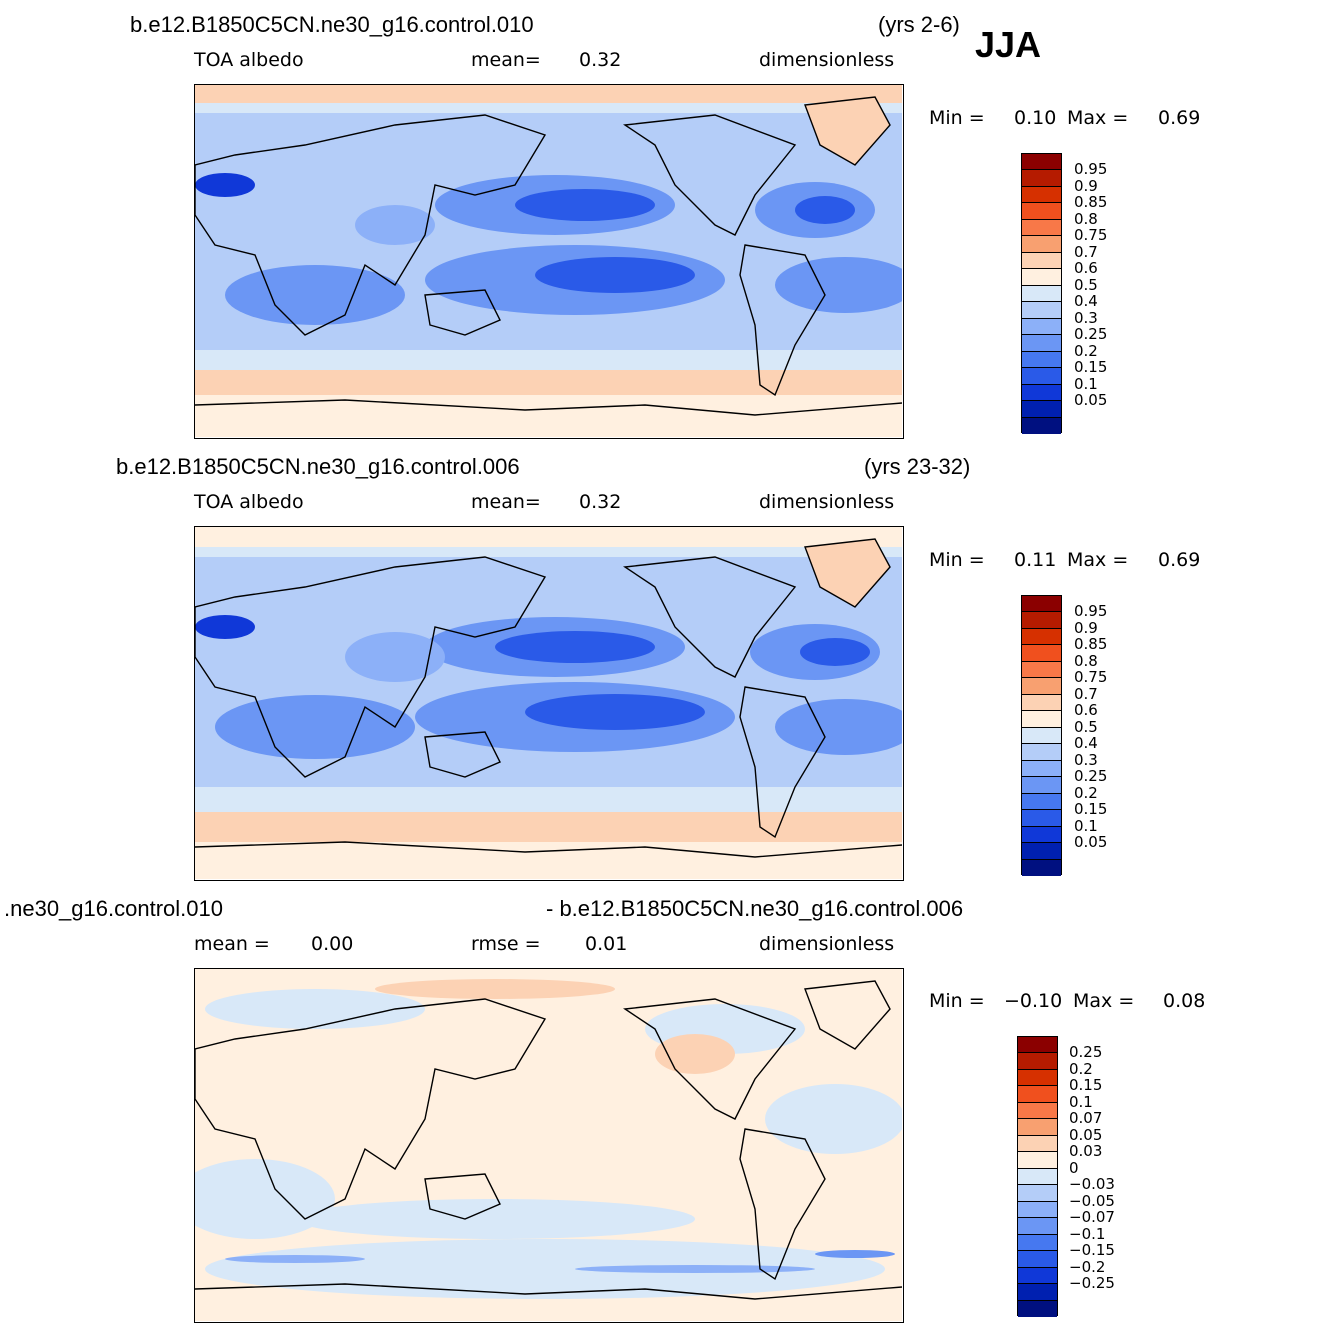  I want to click on panel-1-min-label: Min =, so click(957, 118).